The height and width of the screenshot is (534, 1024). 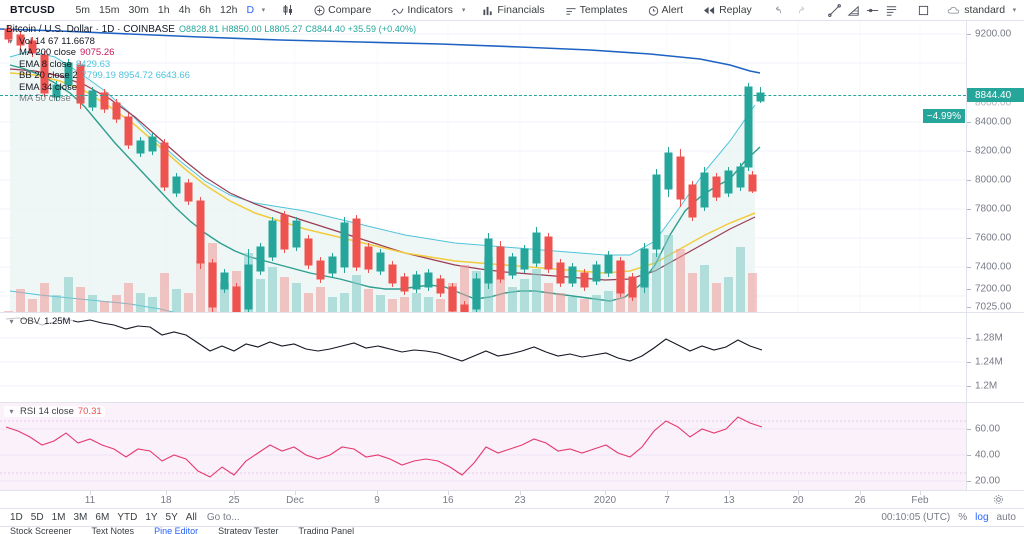 I want to click on compare-button: Compare, so click(x=342, y=10).